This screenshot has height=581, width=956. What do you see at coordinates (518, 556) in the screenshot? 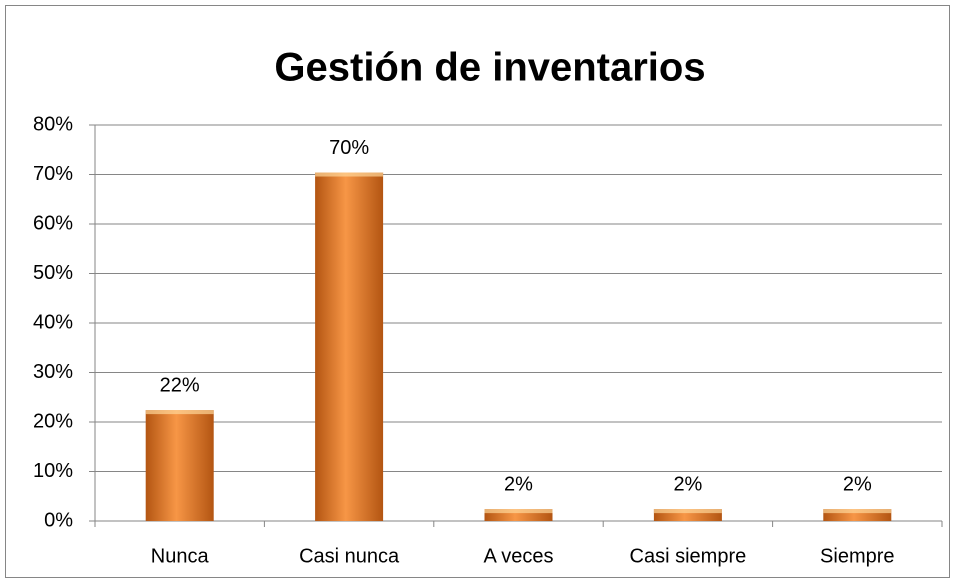
I see `x-tick-label: A veces` at bounding box center [518, 556].